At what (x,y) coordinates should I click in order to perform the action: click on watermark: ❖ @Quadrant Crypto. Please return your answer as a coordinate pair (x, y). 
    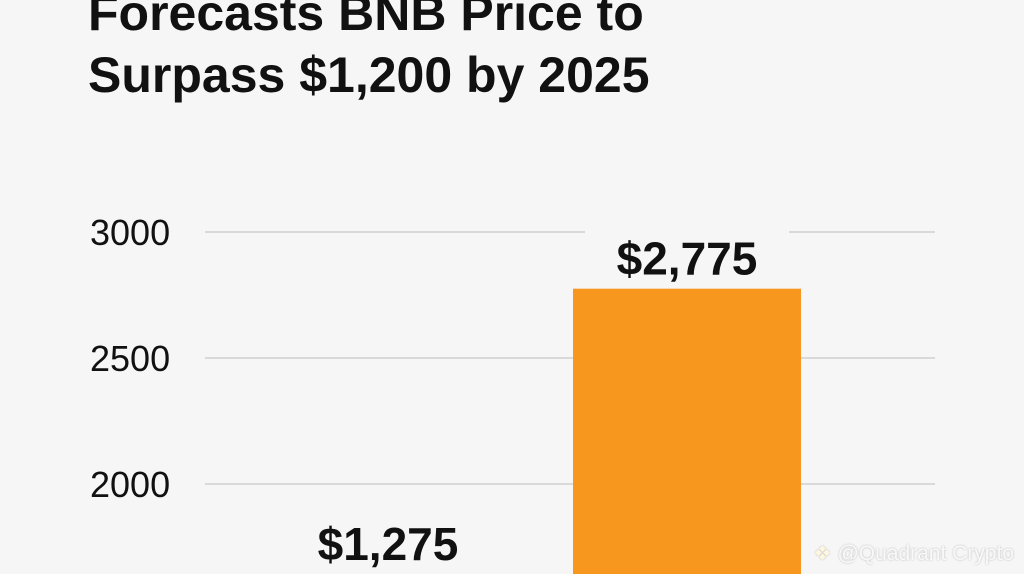
    Looking at the image, I should click on (914, 553).